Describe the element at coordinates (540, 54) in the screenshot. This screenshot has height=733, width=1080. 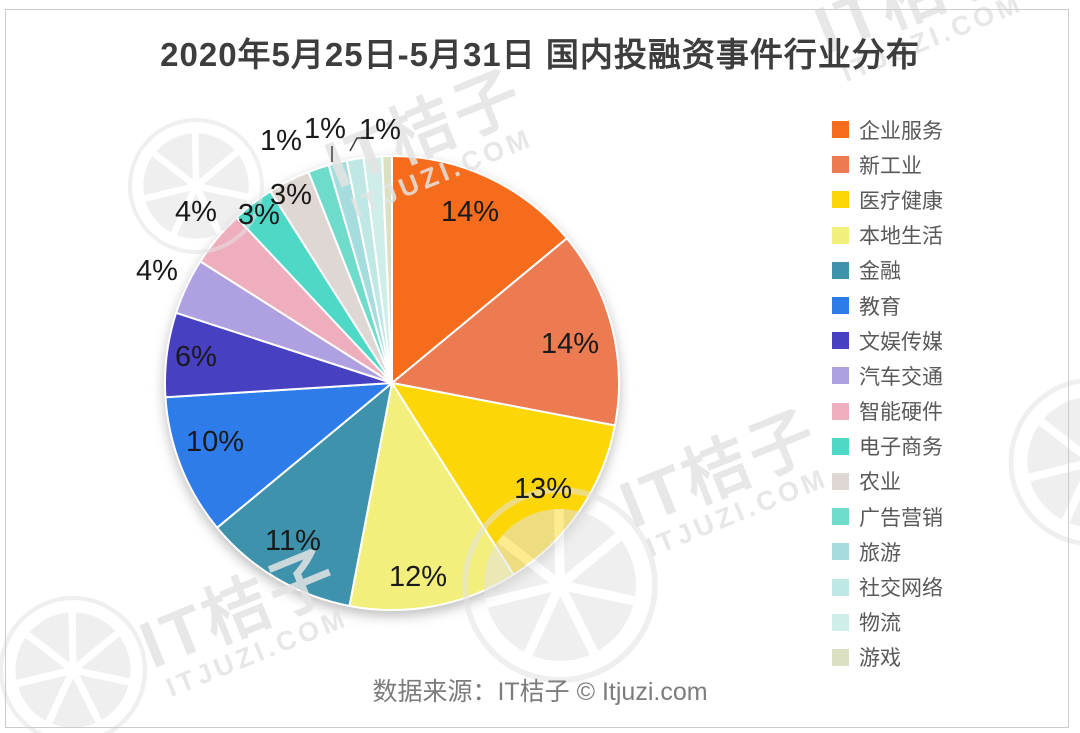
I see `chart-title: 2020年5月25日-5月31日 国内投融资事件行业分布` at that location.